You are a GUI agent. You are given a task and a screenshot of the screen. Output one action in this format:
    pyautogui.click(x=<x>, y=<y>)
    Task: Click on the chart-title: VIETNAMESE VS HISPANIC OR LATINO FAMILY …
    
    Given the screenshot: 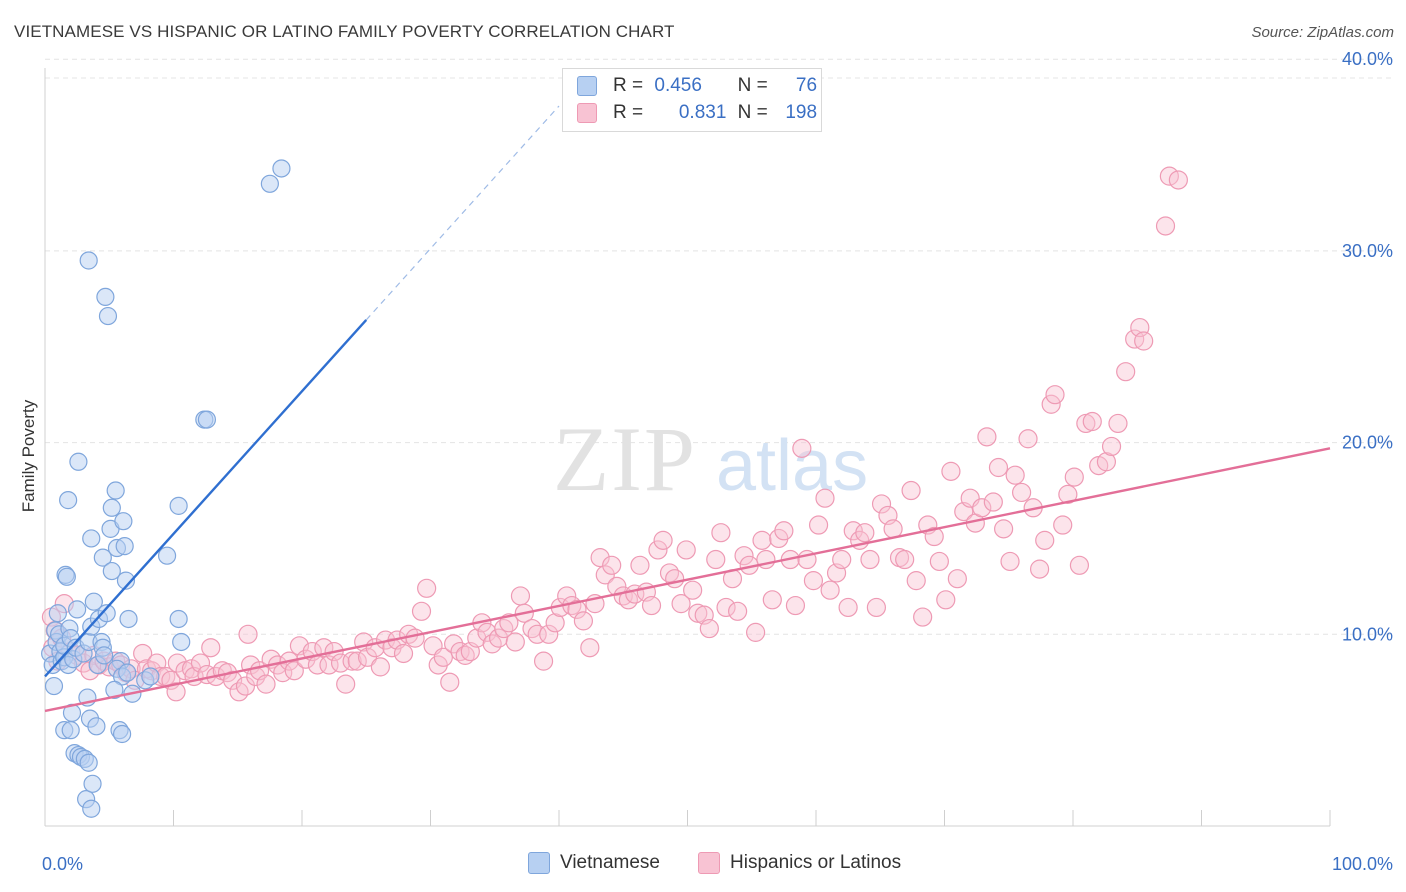 What is the action you would take?
    pyautogui.click(x=344, y=31)
    